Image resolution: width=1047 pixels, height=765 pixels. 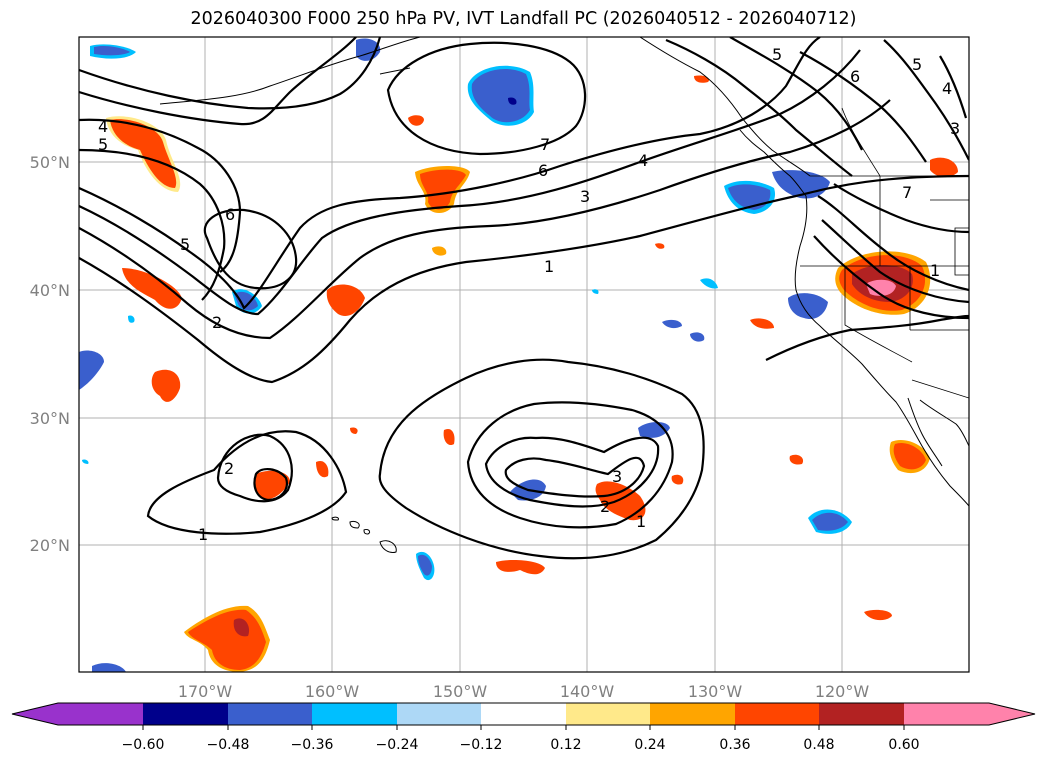 What do you see at coordinates (388, 546) in the screenshot?
I see `hawaii-island` at bounding box center [388, 546].